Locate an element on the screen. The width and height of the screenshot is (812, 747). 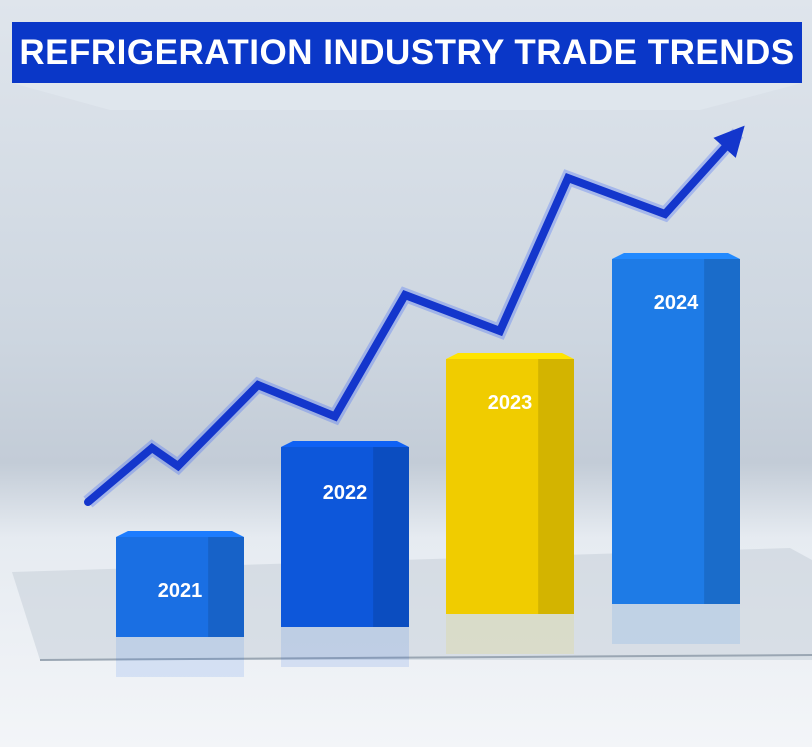
bar-2024: 2024 is located at coordinates (676, 448).